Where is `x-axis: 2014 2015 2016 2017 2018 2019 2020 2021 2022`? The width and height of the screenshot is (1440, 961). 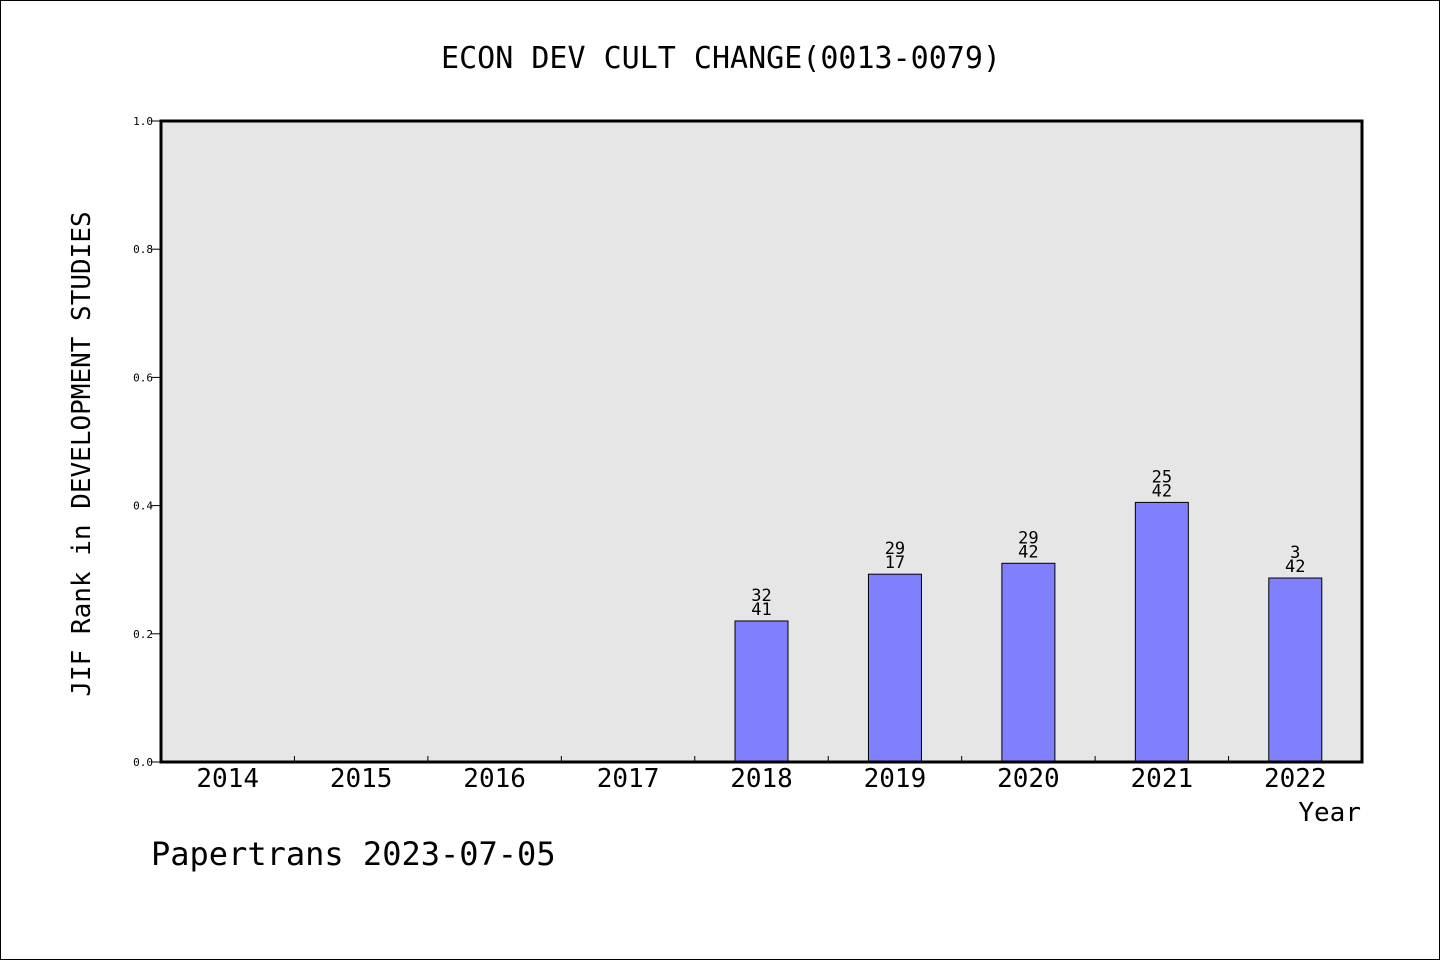 x-axis: 2014 2015 2016 2017 2018 2019 2020 2021 2022 is located at coordinates (761, 775).